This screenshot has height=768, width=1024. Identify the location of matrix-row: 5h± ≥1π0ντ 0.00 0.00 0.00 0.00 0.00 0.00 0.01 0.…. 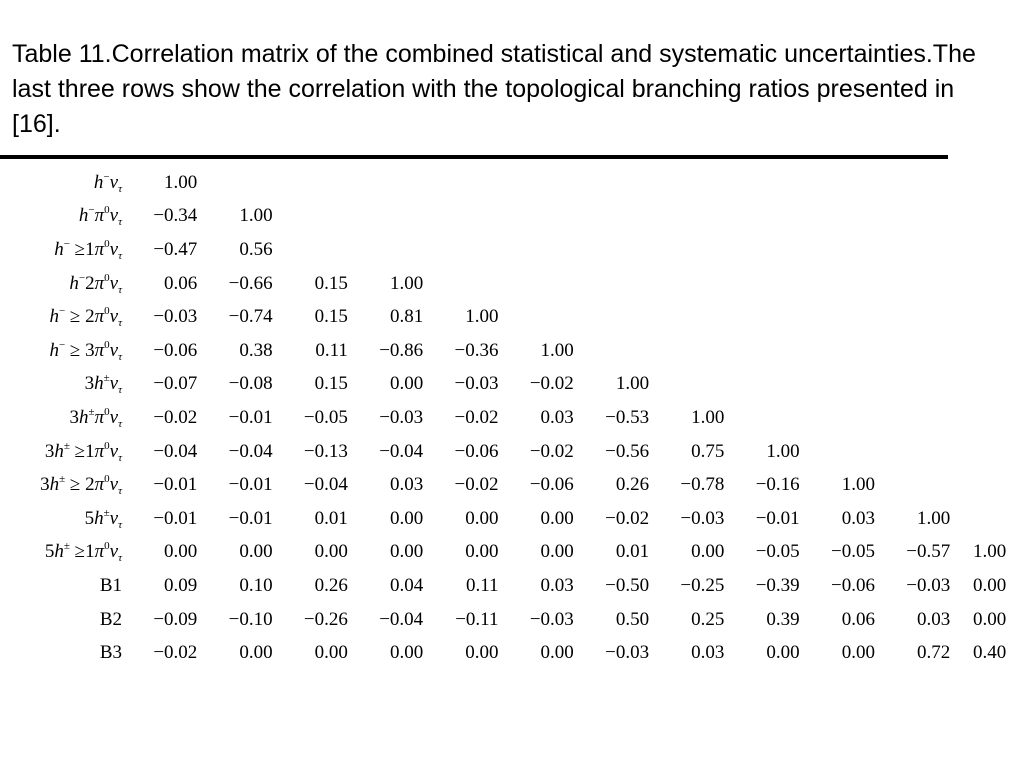
(503, 553).